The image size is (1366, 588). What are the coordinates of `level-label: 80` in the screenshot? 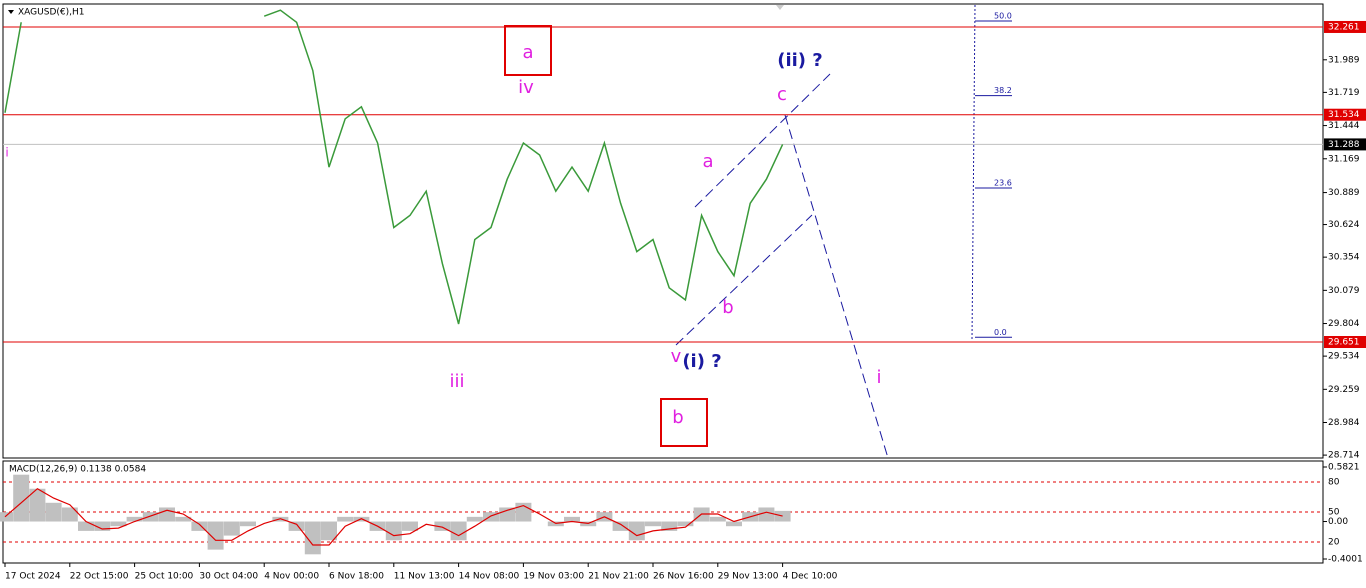 It's located at (1334, 483).